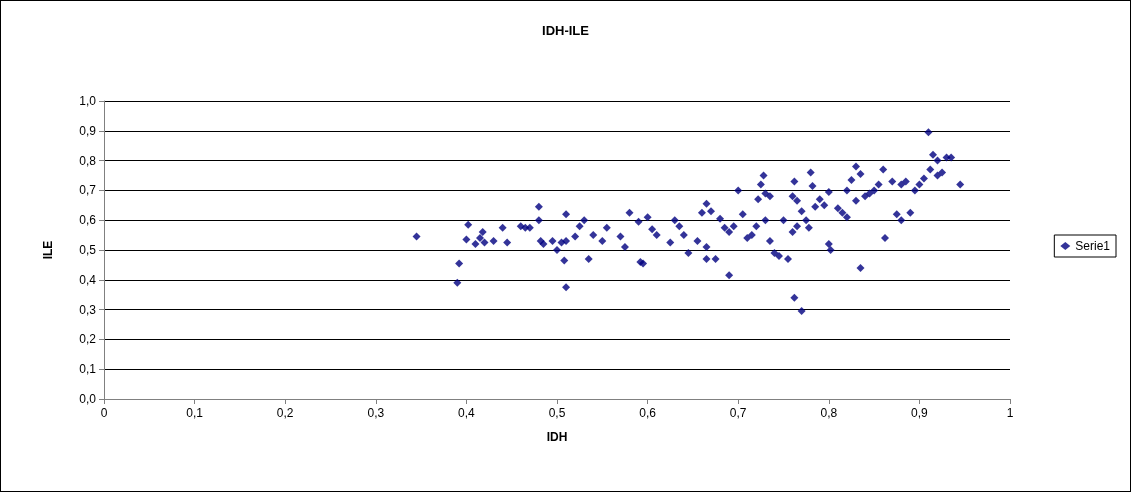  I want to click on x-tick-label: 0,9, so click(920, 413).